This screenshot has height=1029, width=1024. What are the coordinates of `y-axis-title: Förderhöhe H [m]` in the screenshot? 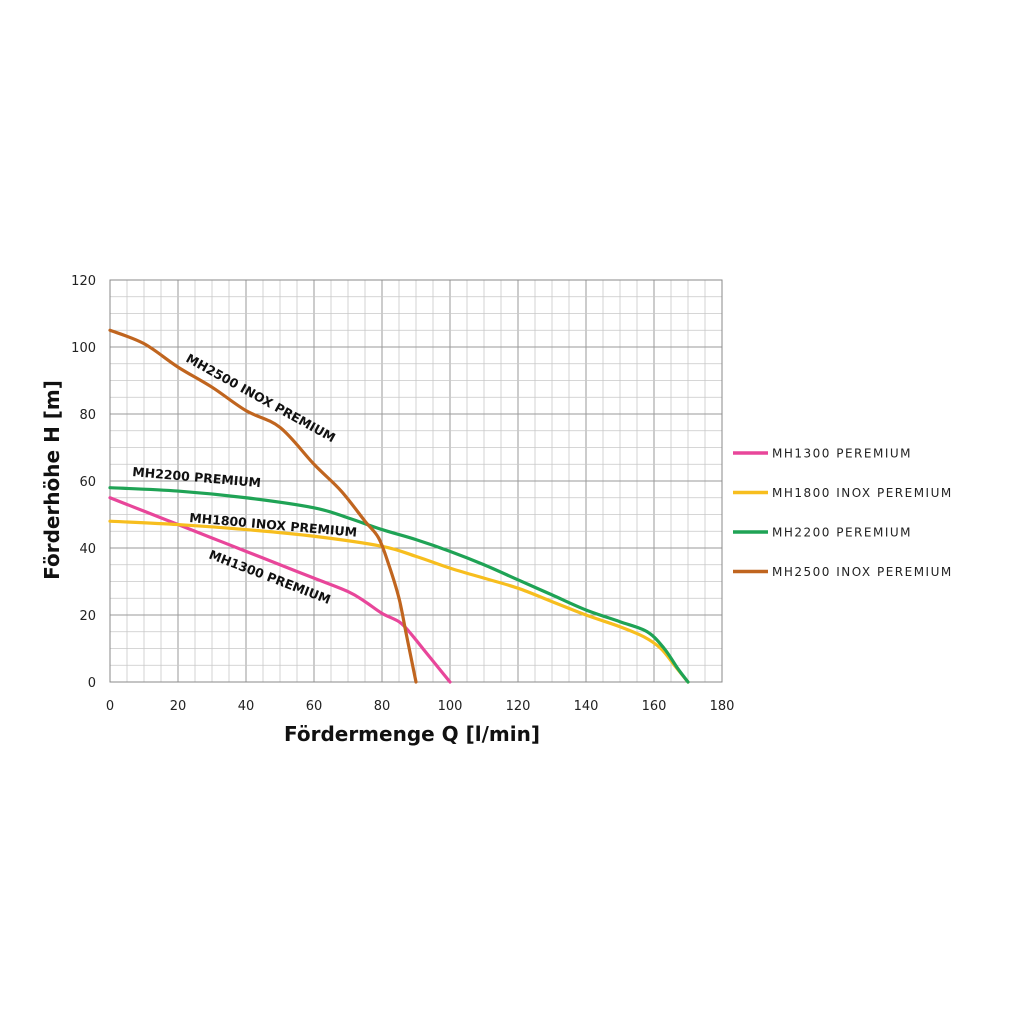 It's located at (52, 480).